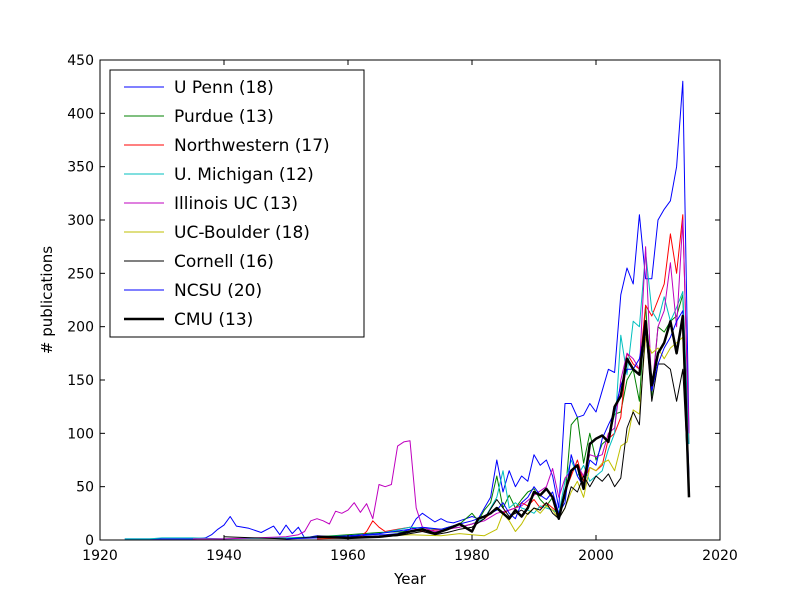 The height and width of the screenshot is (600, 800). I want to click on legend-label: Cornell (16), so click(224, 262).